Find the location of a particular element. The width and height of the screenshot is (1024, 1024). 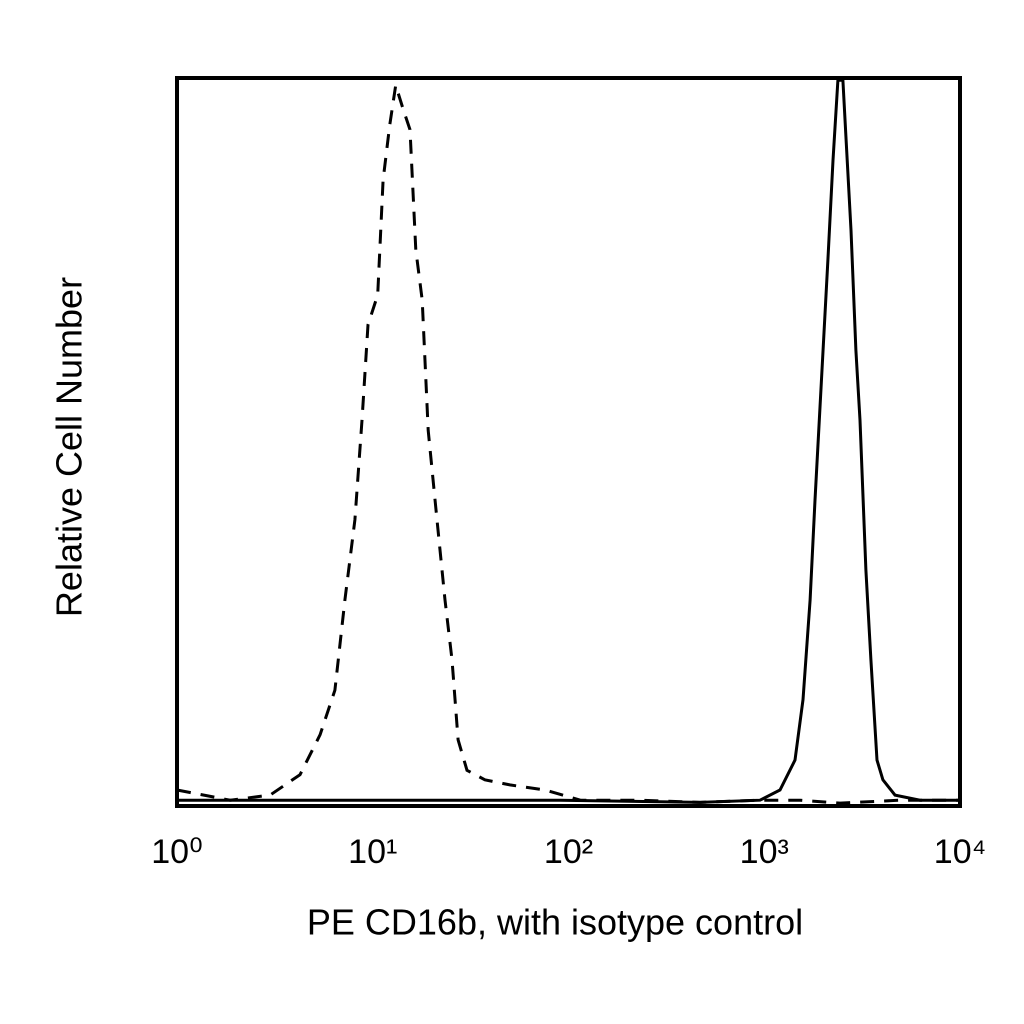

x-tick-label: 10² is located at coordinates (568, 852).